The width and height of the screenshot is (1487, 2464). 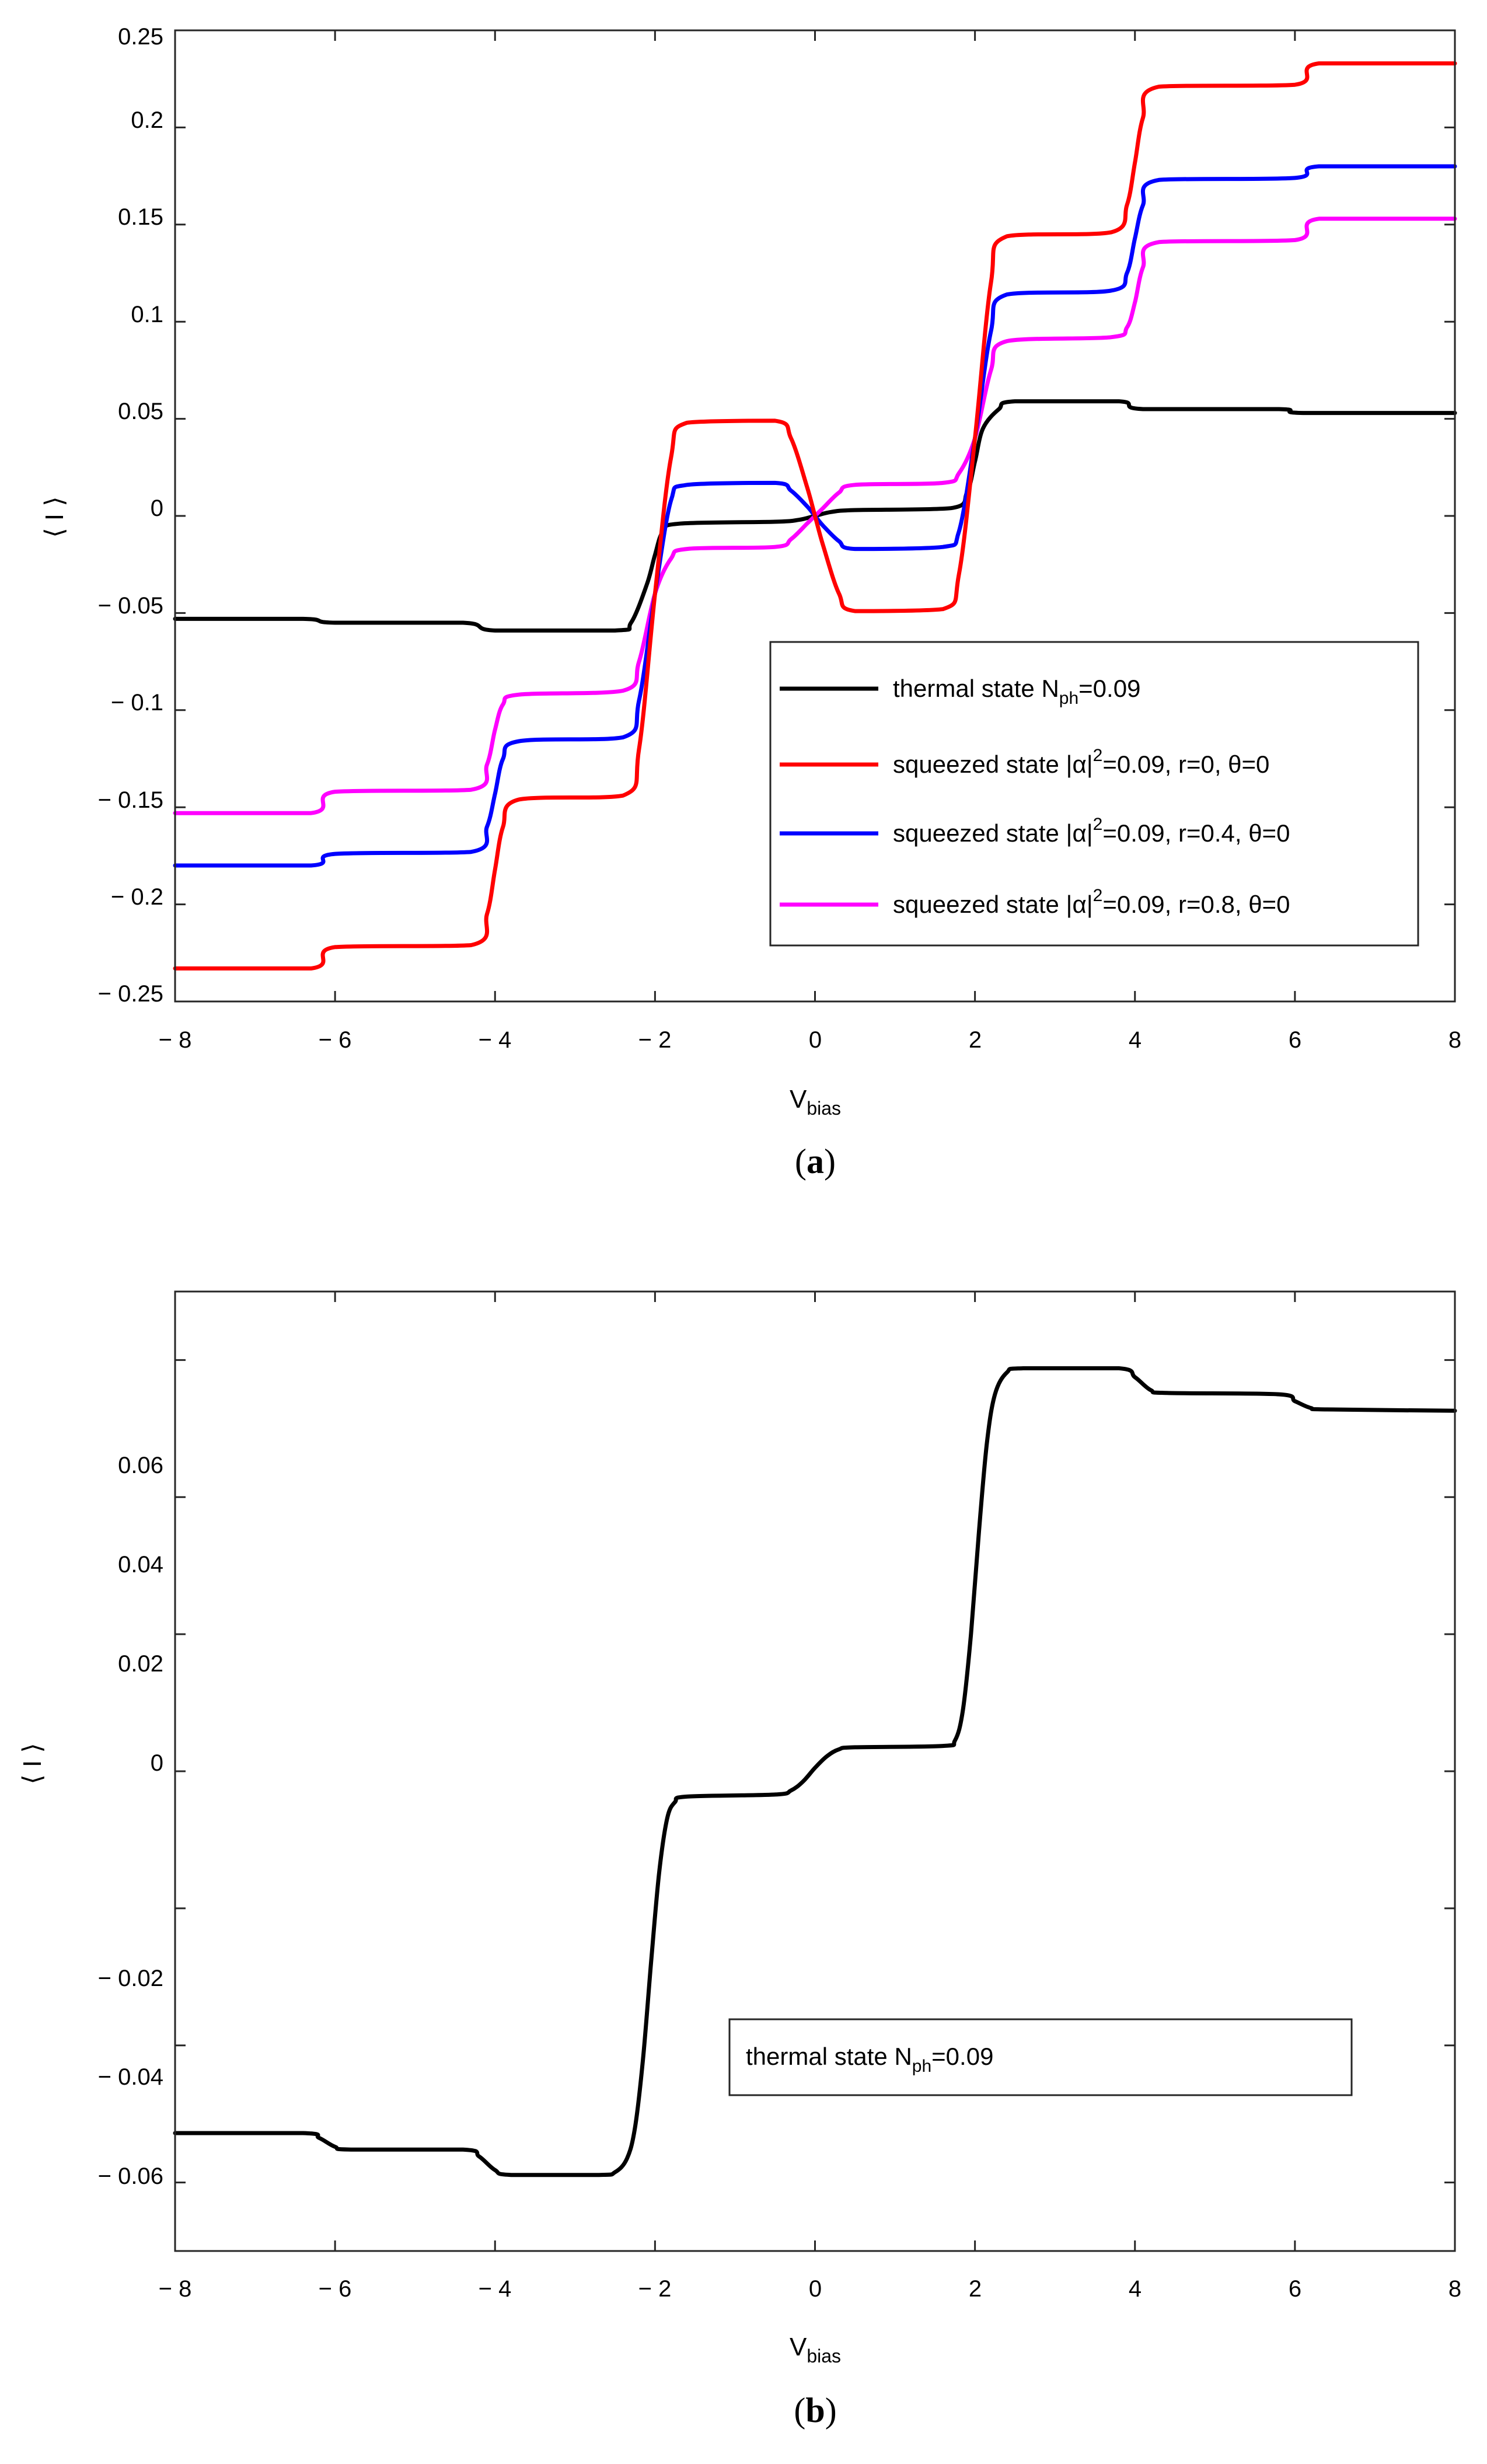 I want to click on panel-a-legend-label-red: squeezed state |α|2=0.09, r=0, θ=0, so click(x=1081, y=762).